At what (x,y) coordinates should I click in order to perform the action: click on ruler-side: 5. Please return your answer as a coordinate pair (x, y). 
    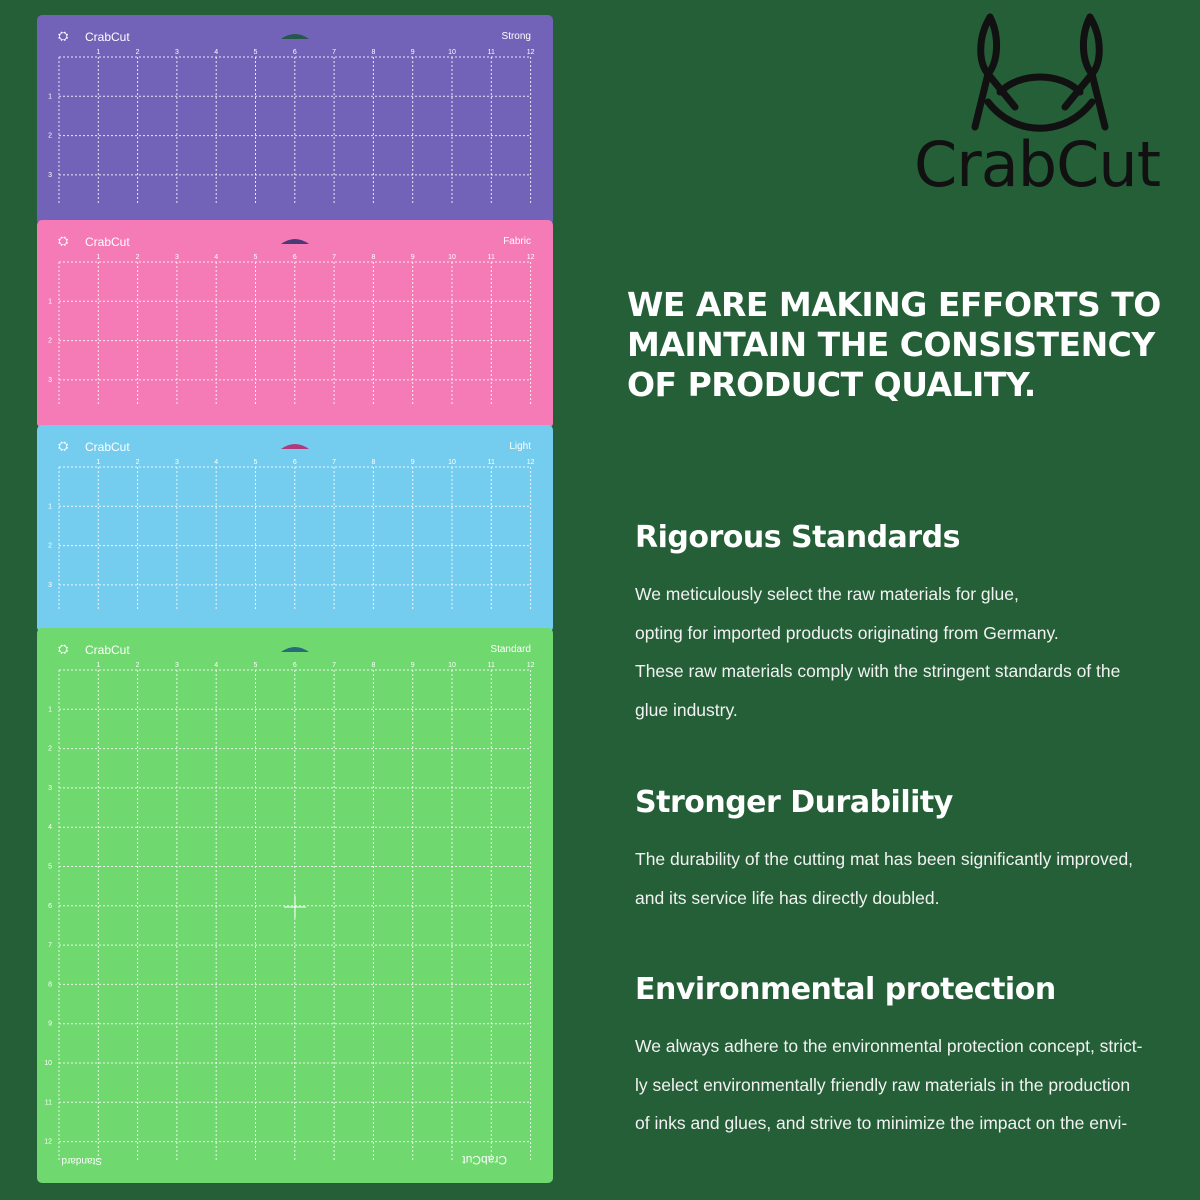
    Looking at the image, I should click on (50, 867).